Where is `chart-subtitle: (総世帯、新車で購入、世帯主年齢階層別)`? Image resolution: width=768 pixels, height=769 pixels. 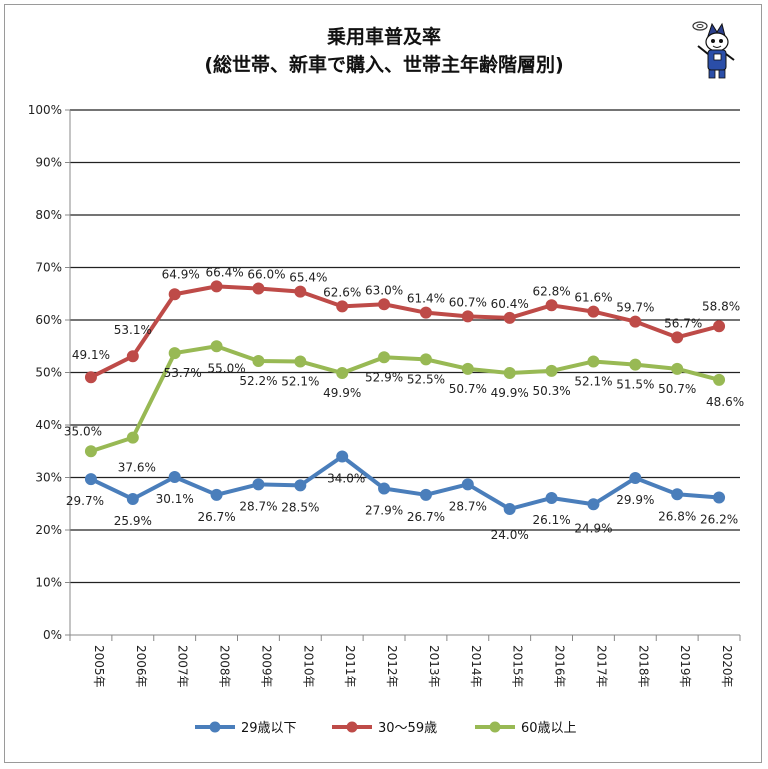 chart-subtitle: (総世帯、新車で購入、世帯主年齢階層別) is located at coordinates (384, 65).